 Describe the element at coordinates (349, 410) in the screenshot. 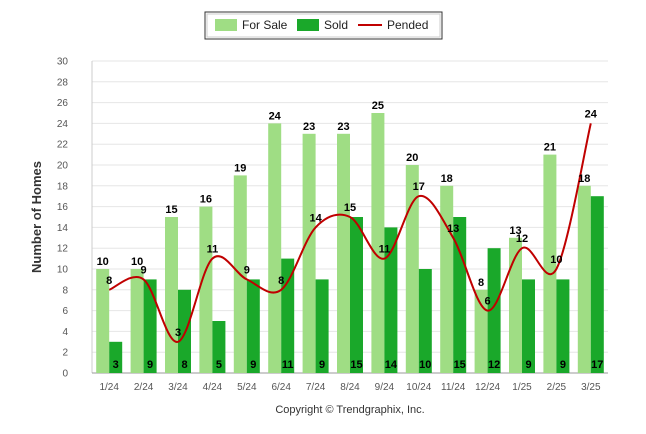

I see `copyright-text: Copyright © Trendgraphix, Inc.` at that location.